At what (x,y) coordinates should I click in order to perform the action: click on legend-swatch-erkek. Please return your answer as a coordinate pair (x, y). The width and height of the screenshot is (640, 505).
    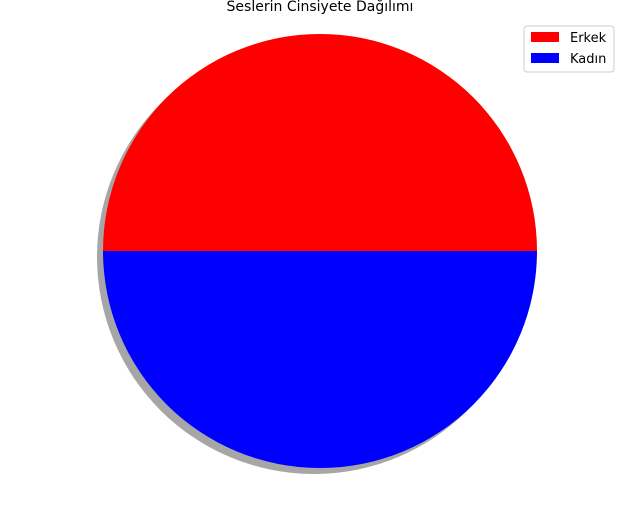
    Looking at the image, I should click on (545, 37).